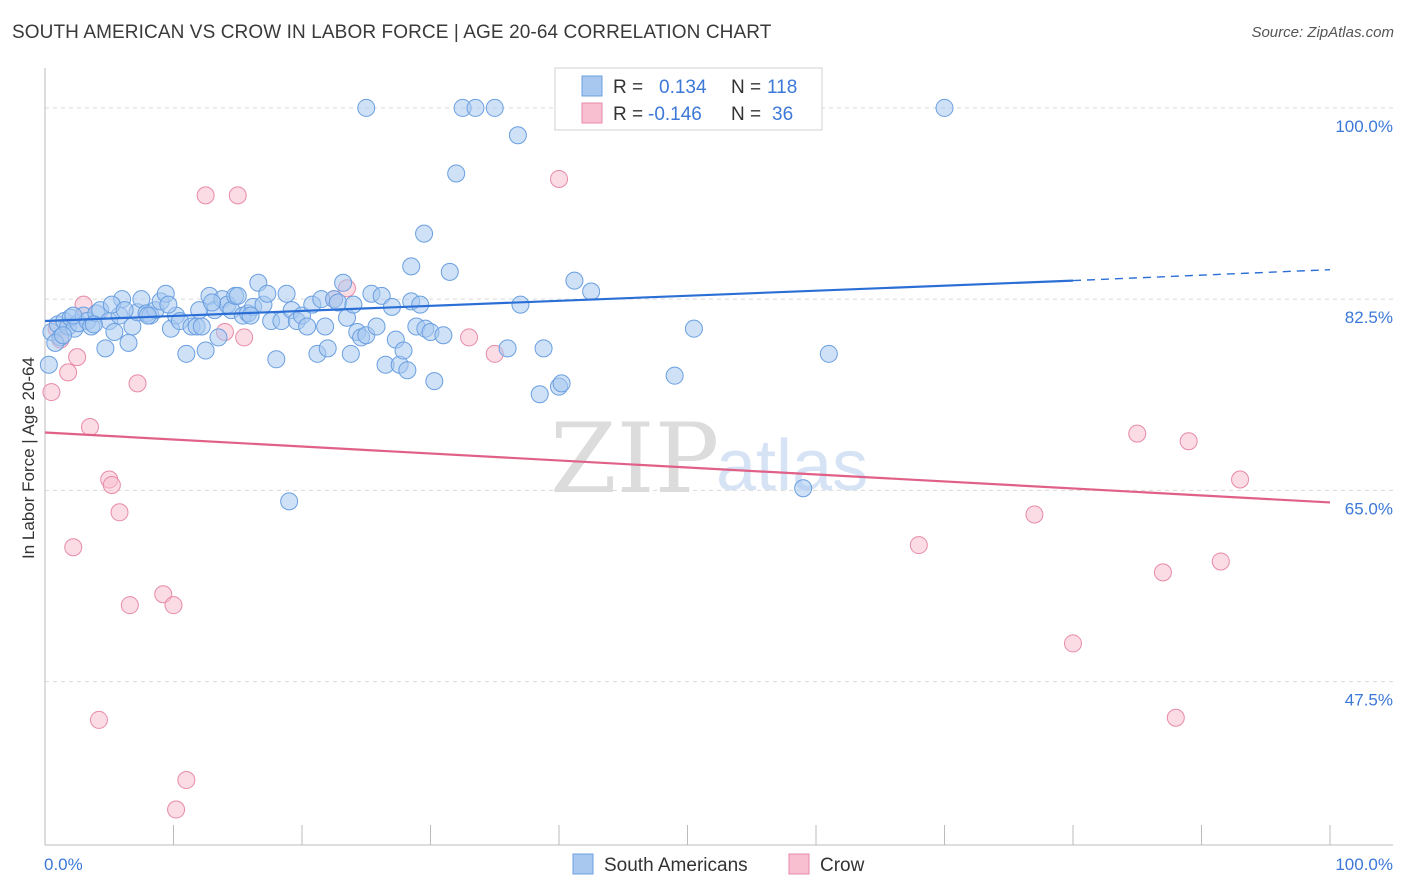 Image resolution: width=1406 pixels, height=892 pixels. I want to click on watermark-atlas: atlas, so click(792, 466).